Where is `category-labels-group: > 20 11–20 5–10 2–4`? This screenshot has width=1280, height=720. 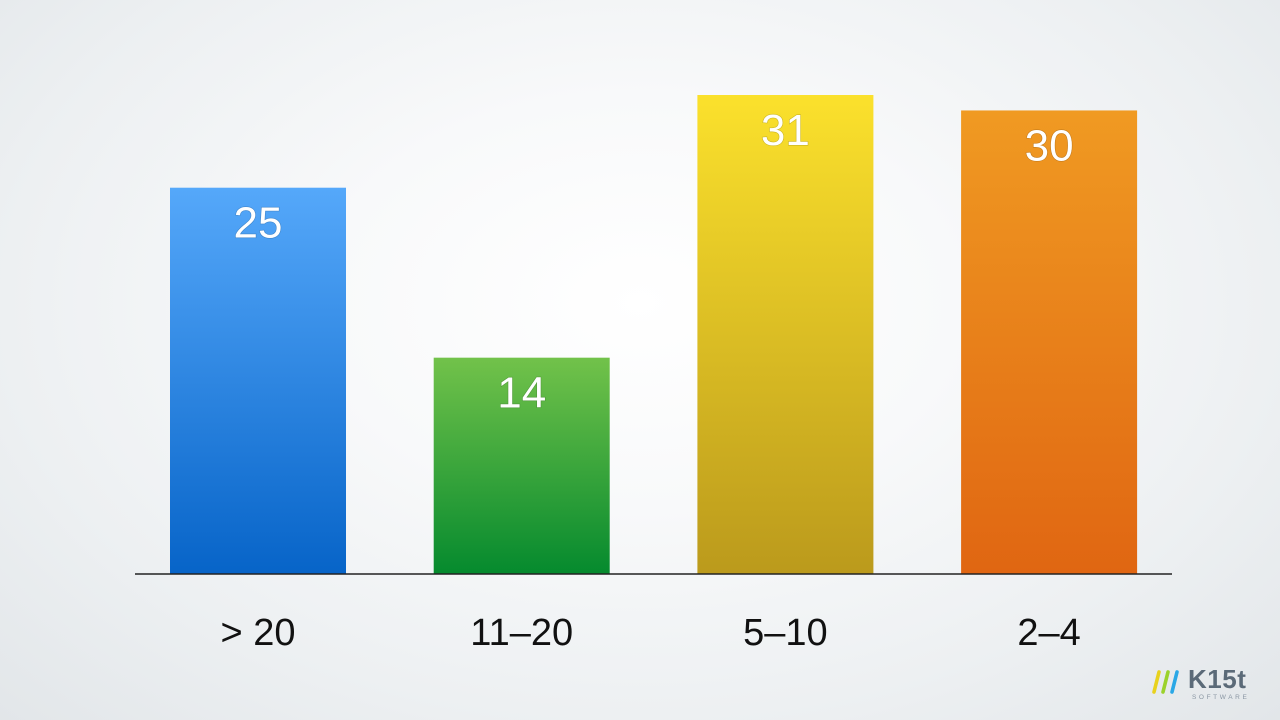
category-labels-group: > 20 11–20 5–10 2–4 is located at coordinates (650, 633).